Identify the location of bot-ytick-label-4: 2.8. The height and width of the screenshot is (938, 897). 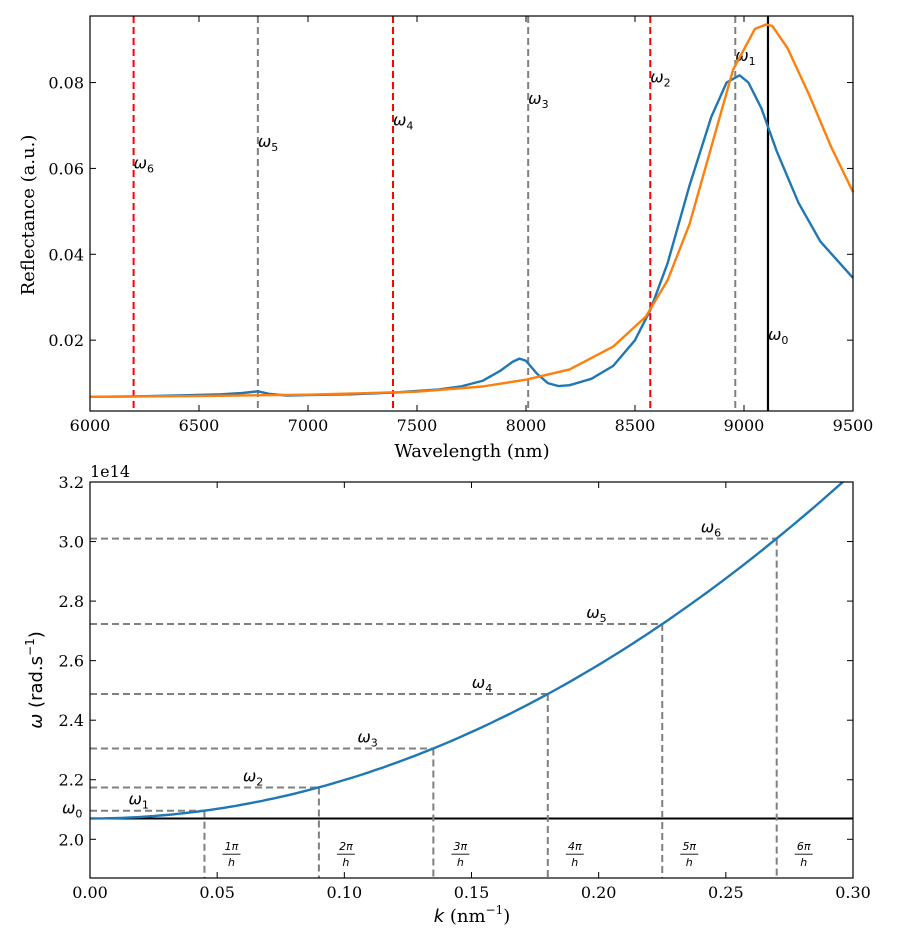
(71, 601).